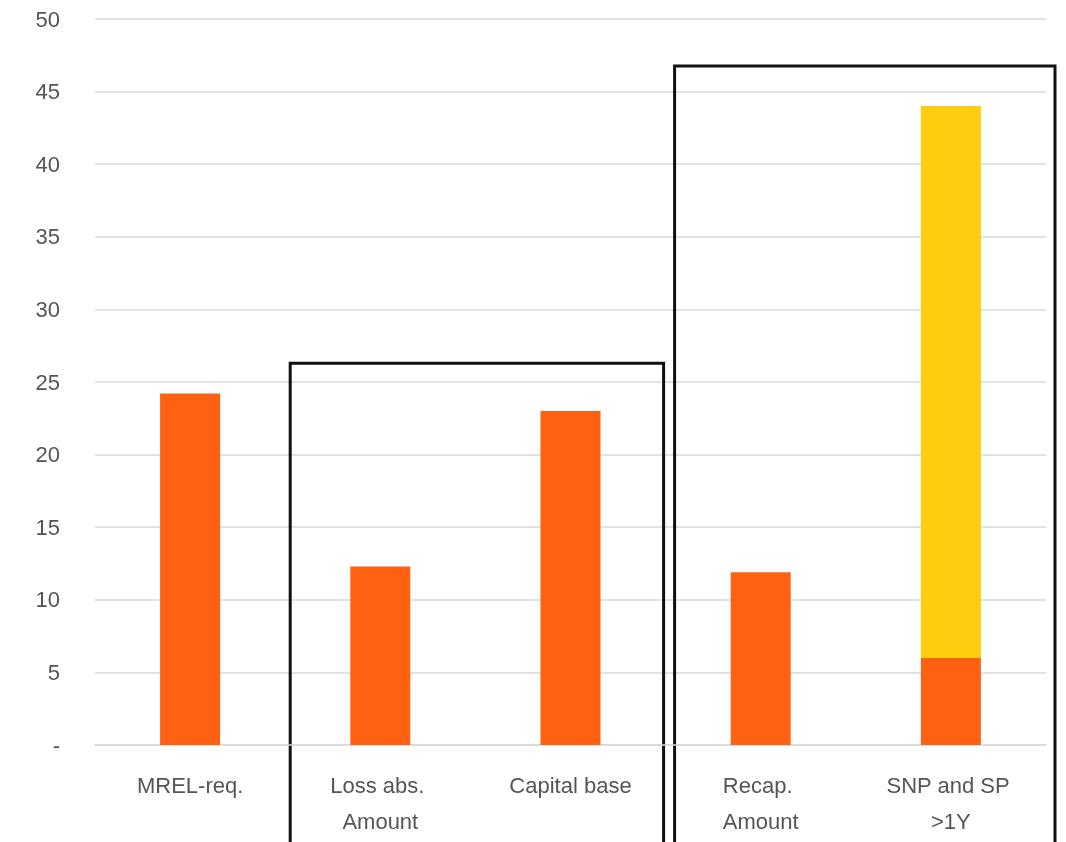 This screenshot has width=1066, height=842. What do you see at coordinates (47, 309) in the screenshot?
I see `y-tick-label: 30` at bounding box center [47, 309].